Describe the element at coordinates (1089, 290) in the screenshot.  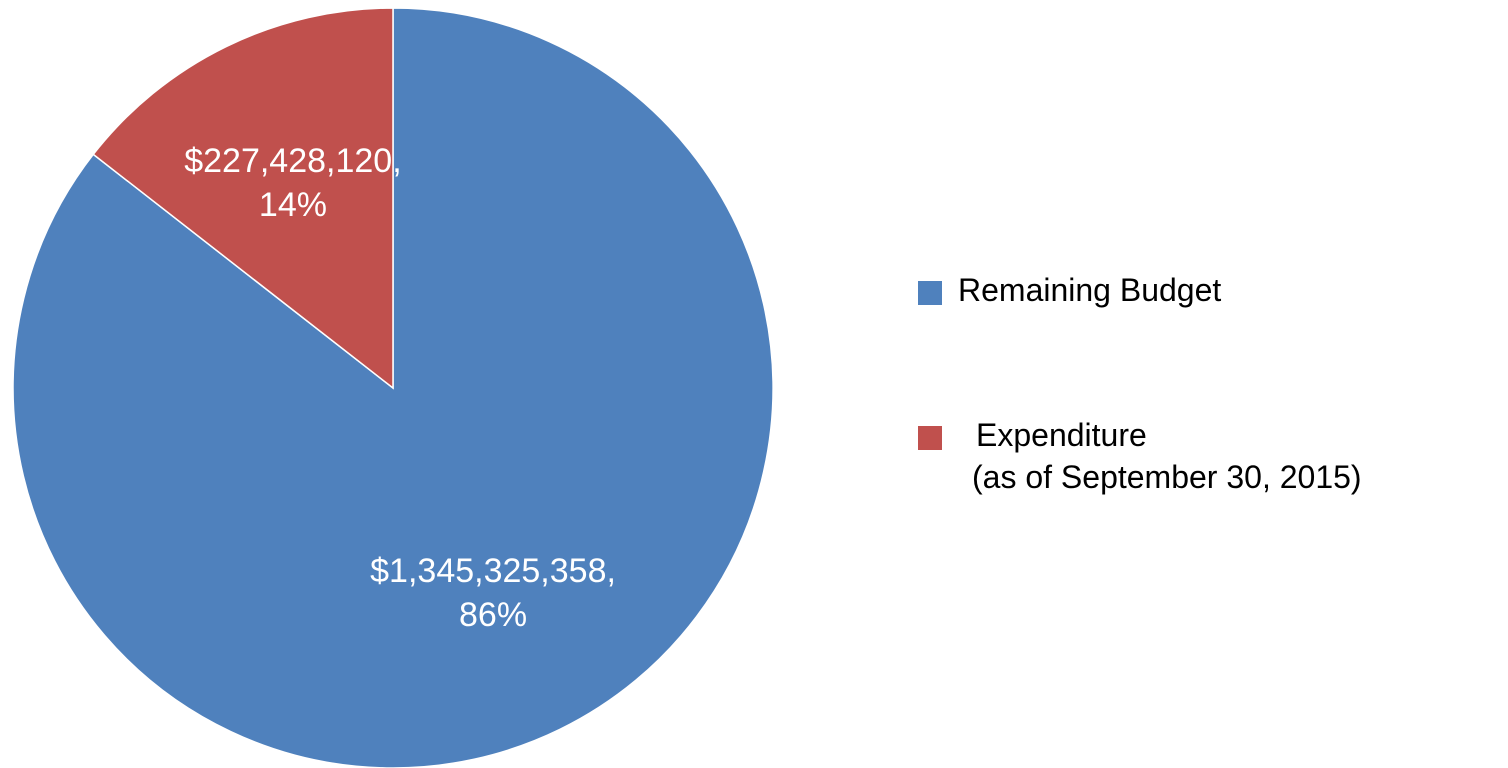
I see `legend-label: Remaining Budget` at that location.